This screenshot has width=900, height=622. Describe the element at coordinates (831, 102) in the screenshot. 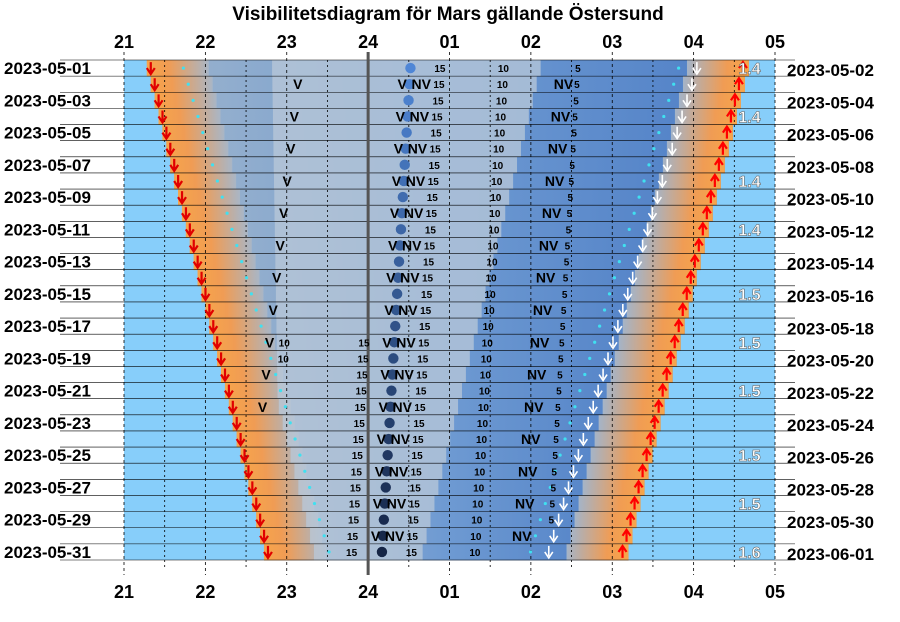

I see `right-date-label: 2023-05-04` at that location.